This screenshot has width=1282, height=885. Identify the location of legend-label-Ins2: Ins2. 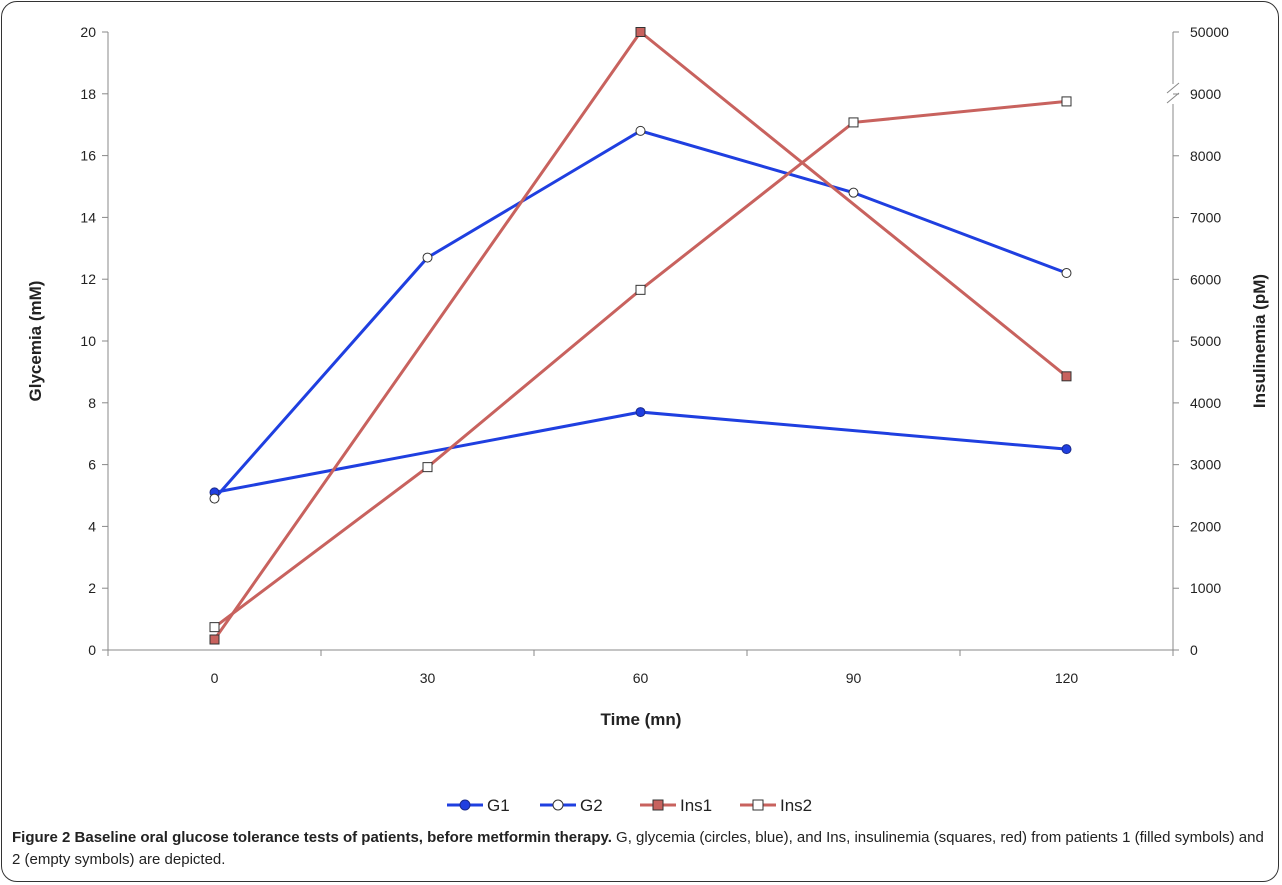
(796, 805).